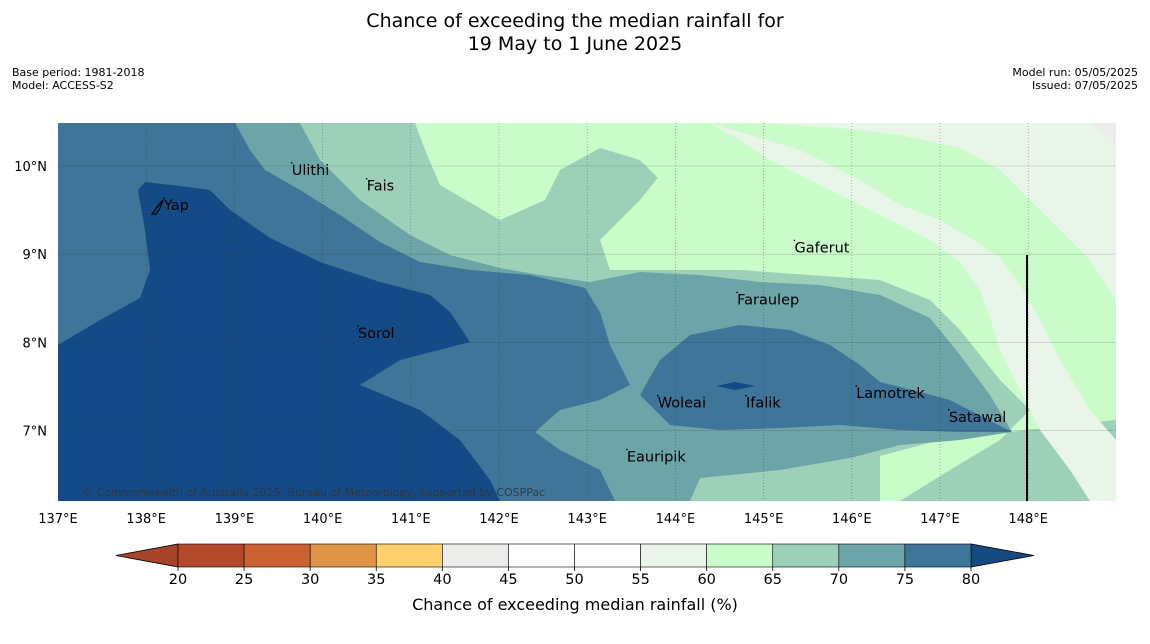 This screenshot has height=644, width=1150. What do you see at coordinates (1028, 519) in the screenshot?
I see `lon-tick-label: 148°E` at bounding box center [1028, 519].